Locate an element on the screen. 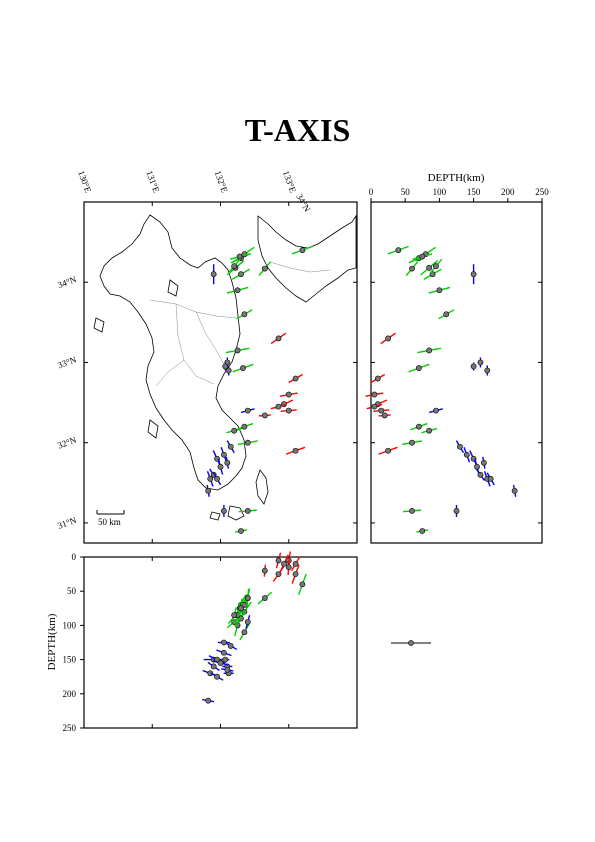 This screenshot has height=842, width=595. bottom-events is located at coordinates (254, 627).